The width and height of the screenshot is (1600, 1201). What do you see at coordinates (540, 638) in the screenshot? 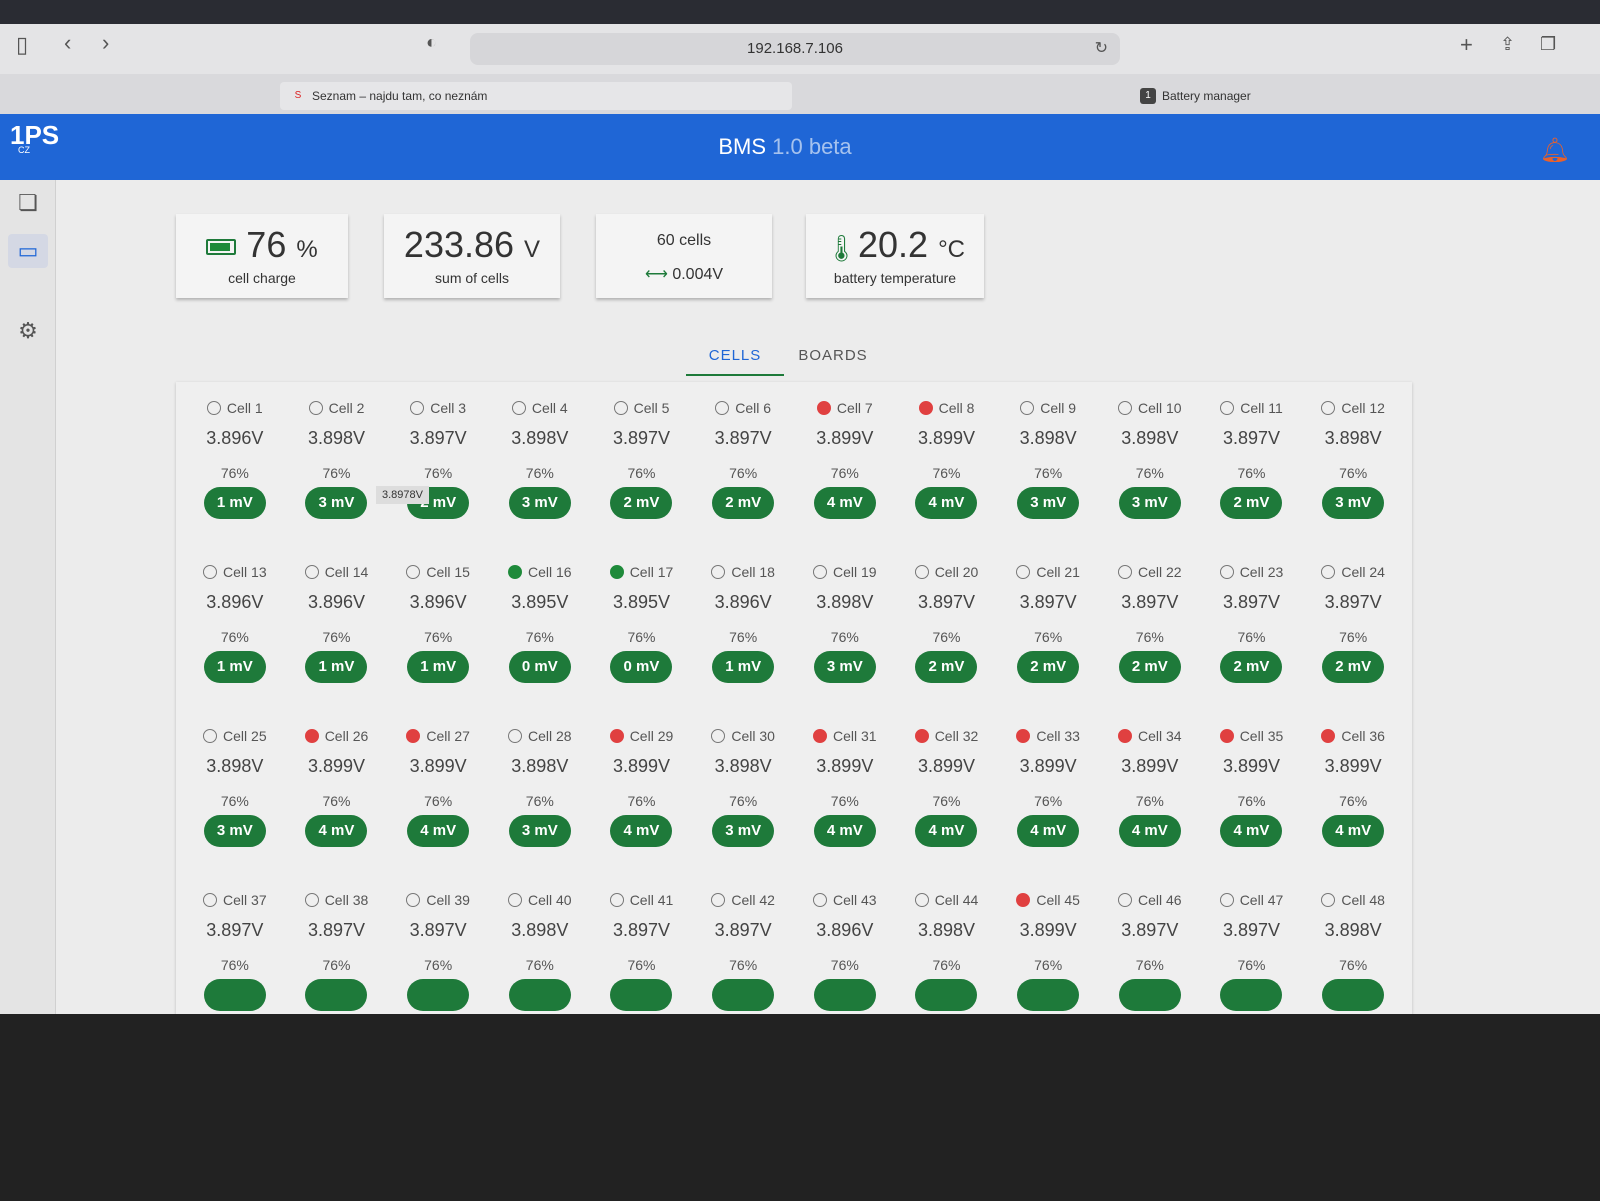
I see `cell-card: Cell 16 3.895V 76% 0 mV` at bounding box center [540, 638].